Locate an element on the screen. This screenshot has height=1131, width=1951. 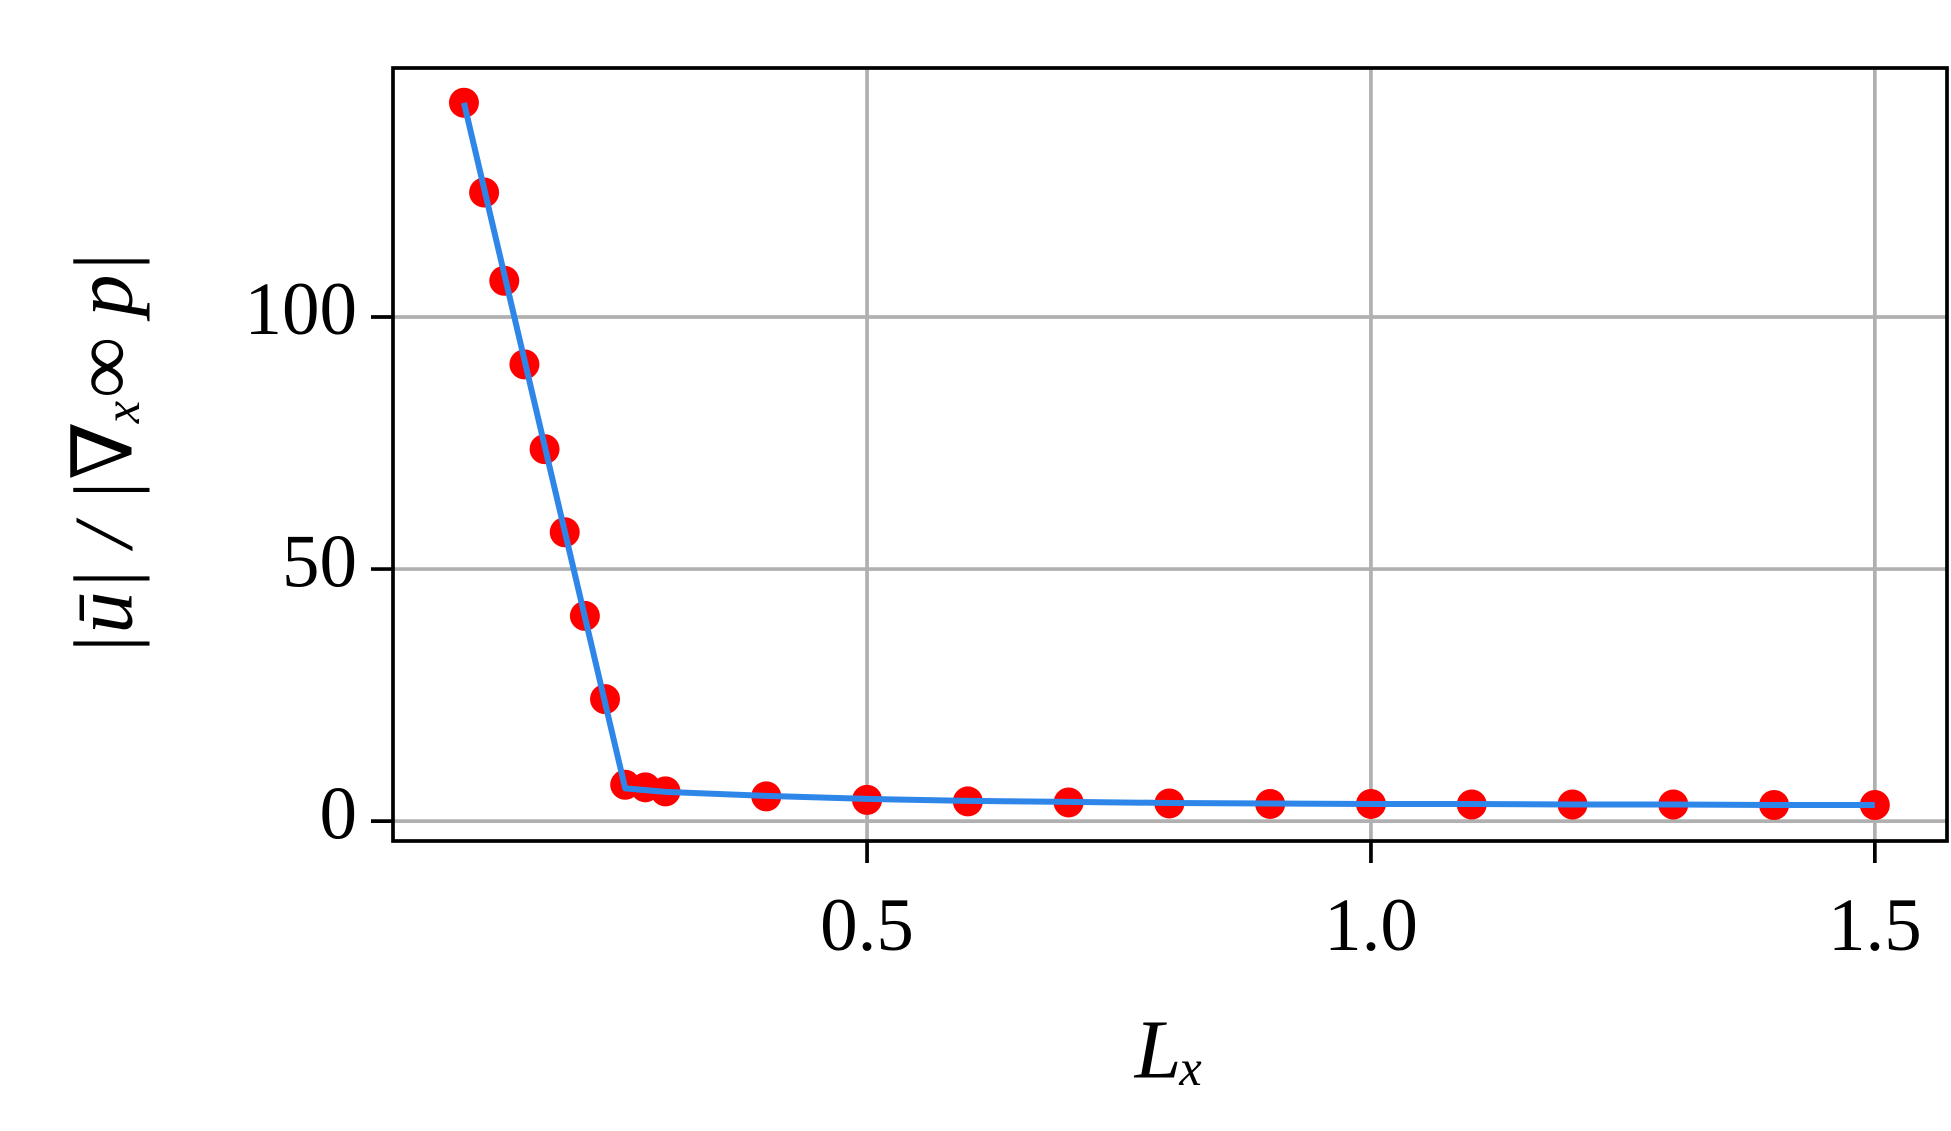
x-axis-label: Lₓ is located at coordinates (1170, 1049).